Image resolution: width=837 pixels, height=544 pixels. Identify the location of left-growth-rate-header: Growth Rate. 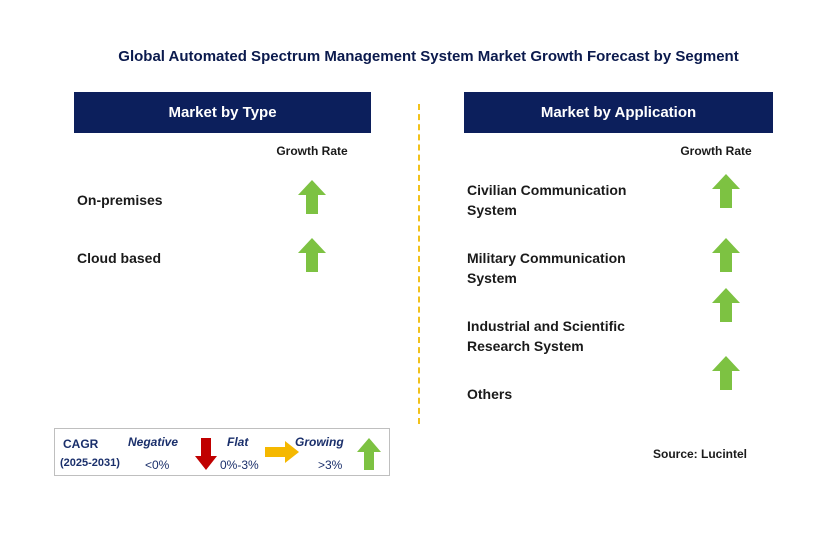
(312, 151).